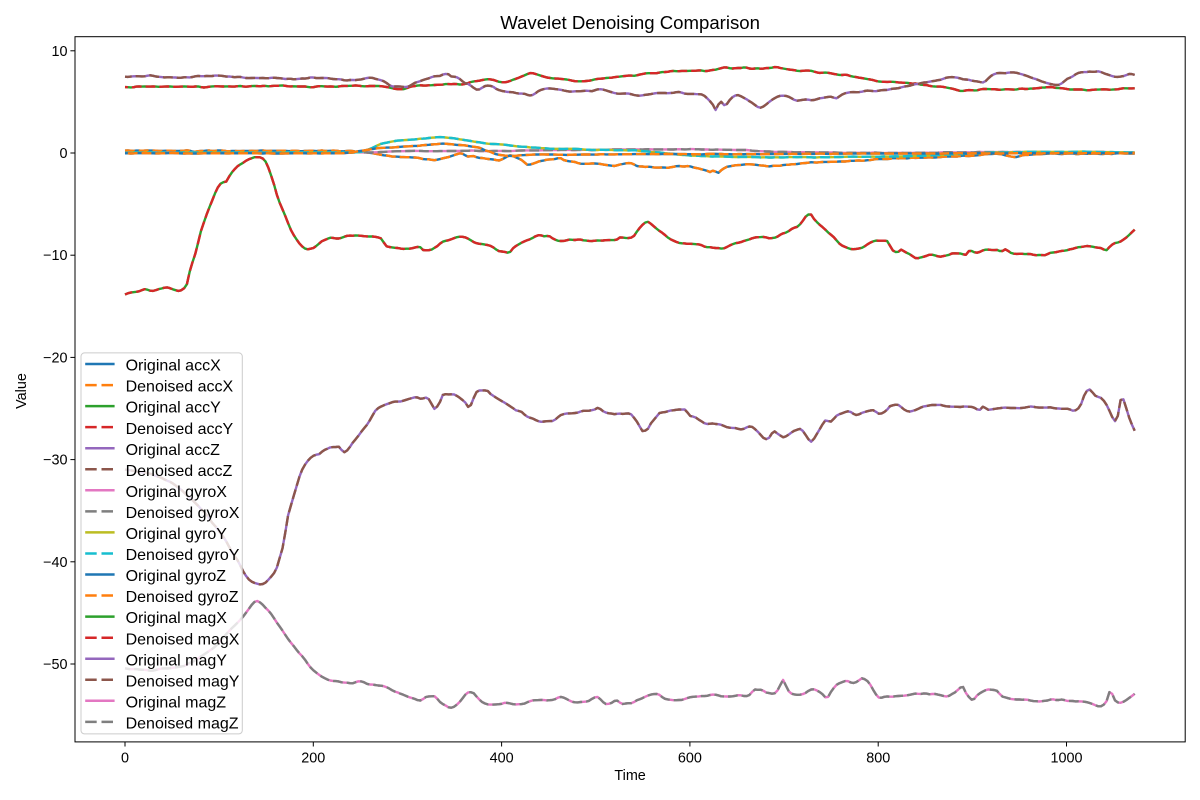  What do you see at coordinates (177, 618) in the screenshot?
I see `svg-text: Original magX` at bounding box center [177, 618].